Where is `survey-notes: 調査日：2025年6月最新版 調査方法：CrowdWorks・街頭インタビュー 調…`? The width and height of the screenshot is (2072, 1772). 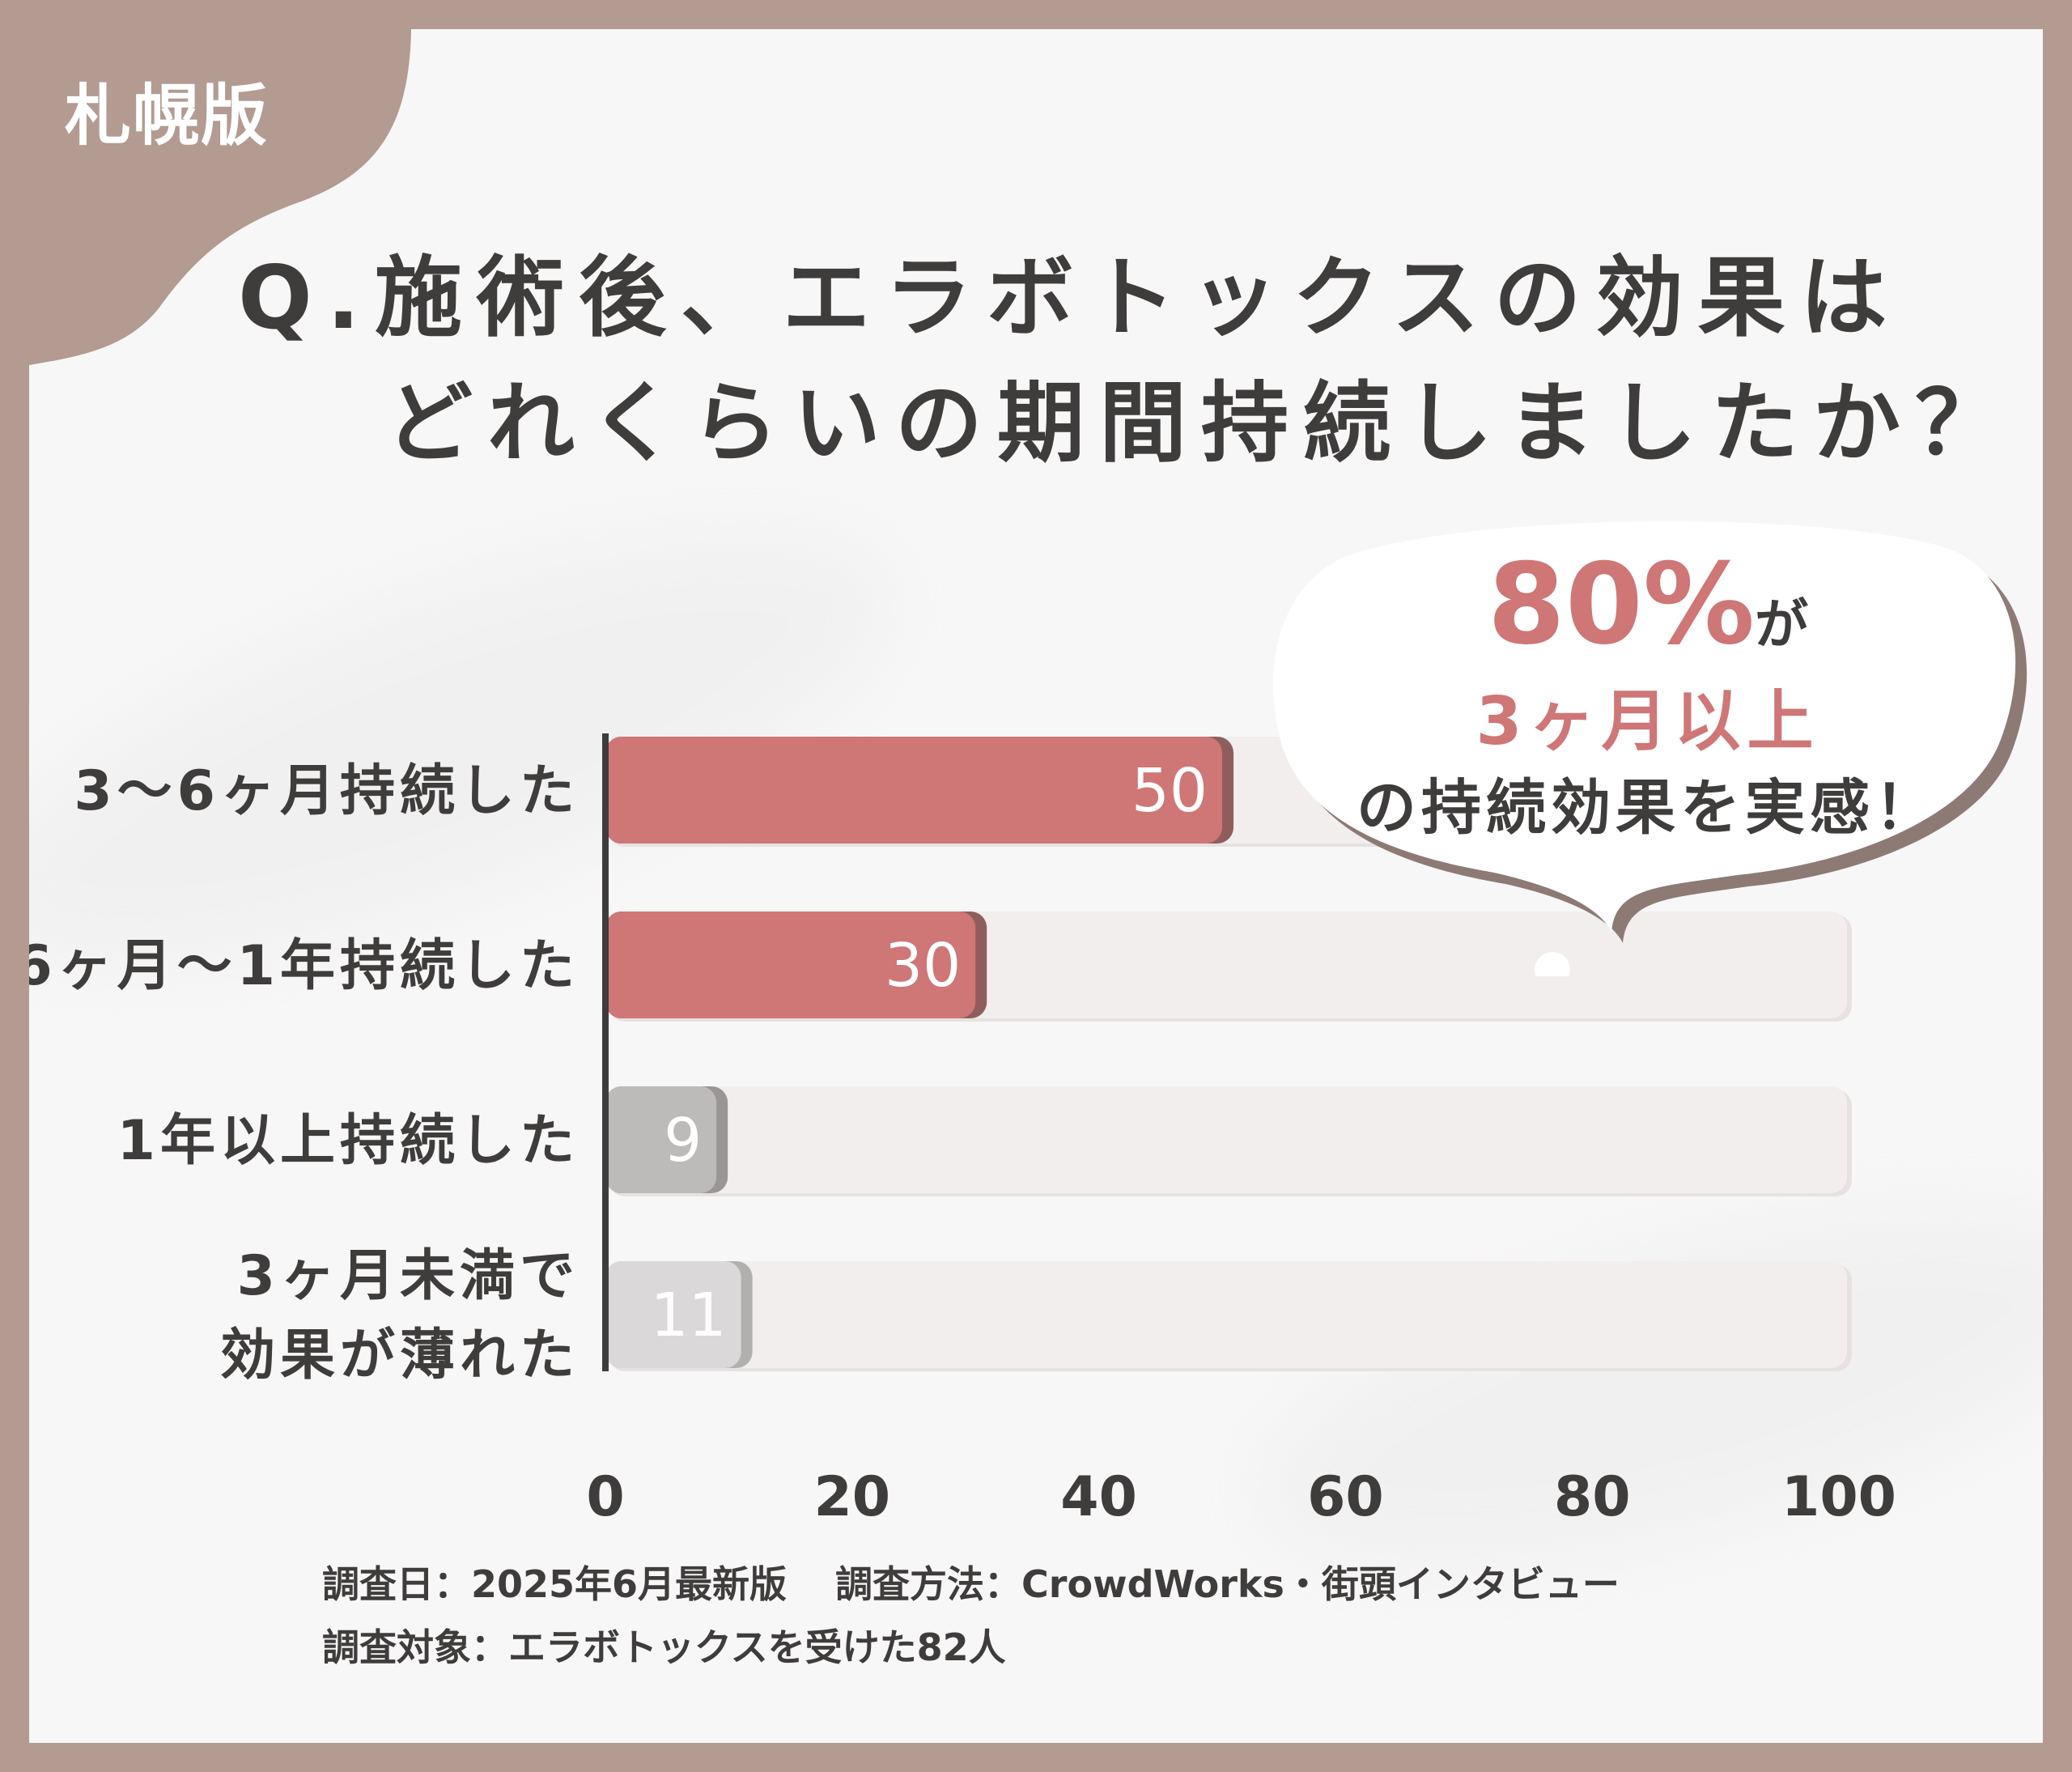
survey-notes: 調査日：2025年6月最新版 調査方法：CrowdWorks・街頭インタビュー 調… is located at coordinates (971, 1618).